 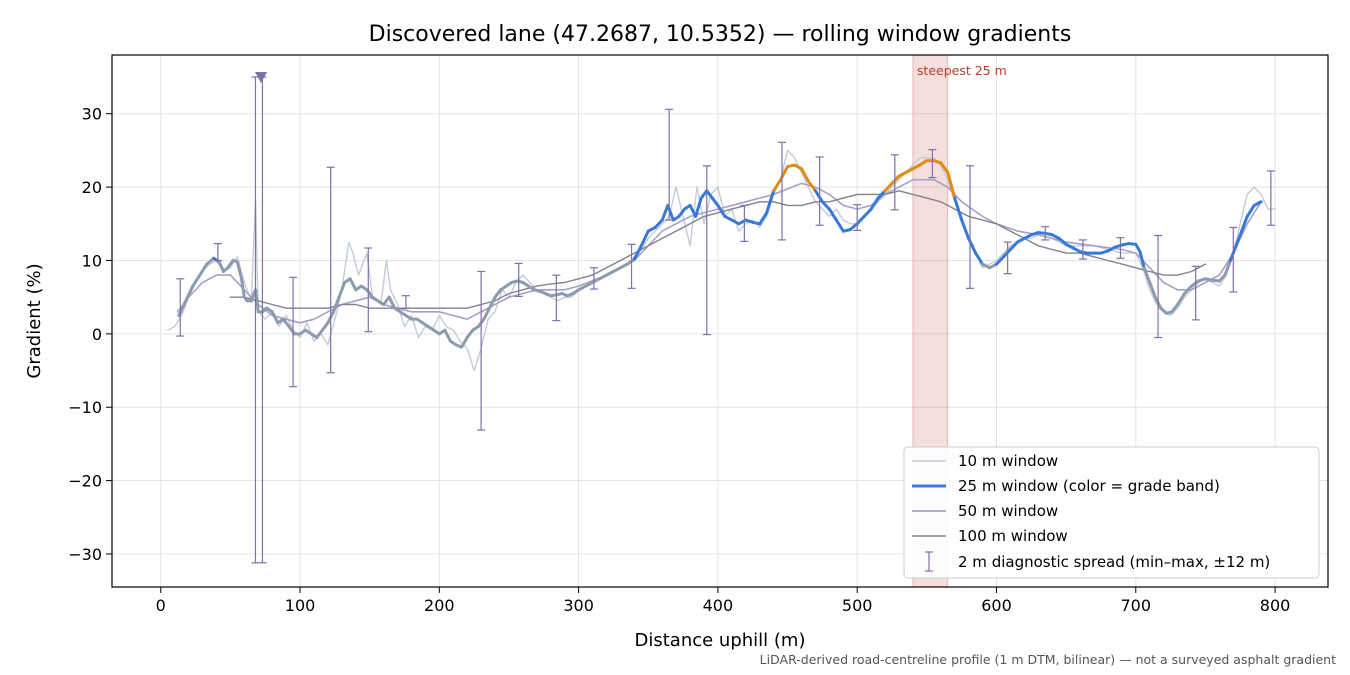 What do you see at coordinates (1008, 511) in the screenshot?
I see `legend-label-50m: 50 m window` at bounding box center [1008, 511].